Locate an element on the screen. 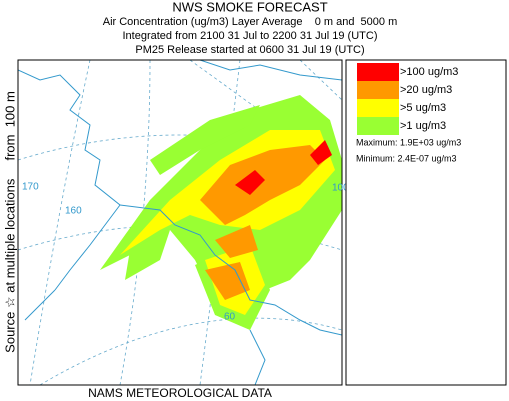 This screenshot has width=509, height=401. grid-label: 60 is located at coordinates (230, 317).